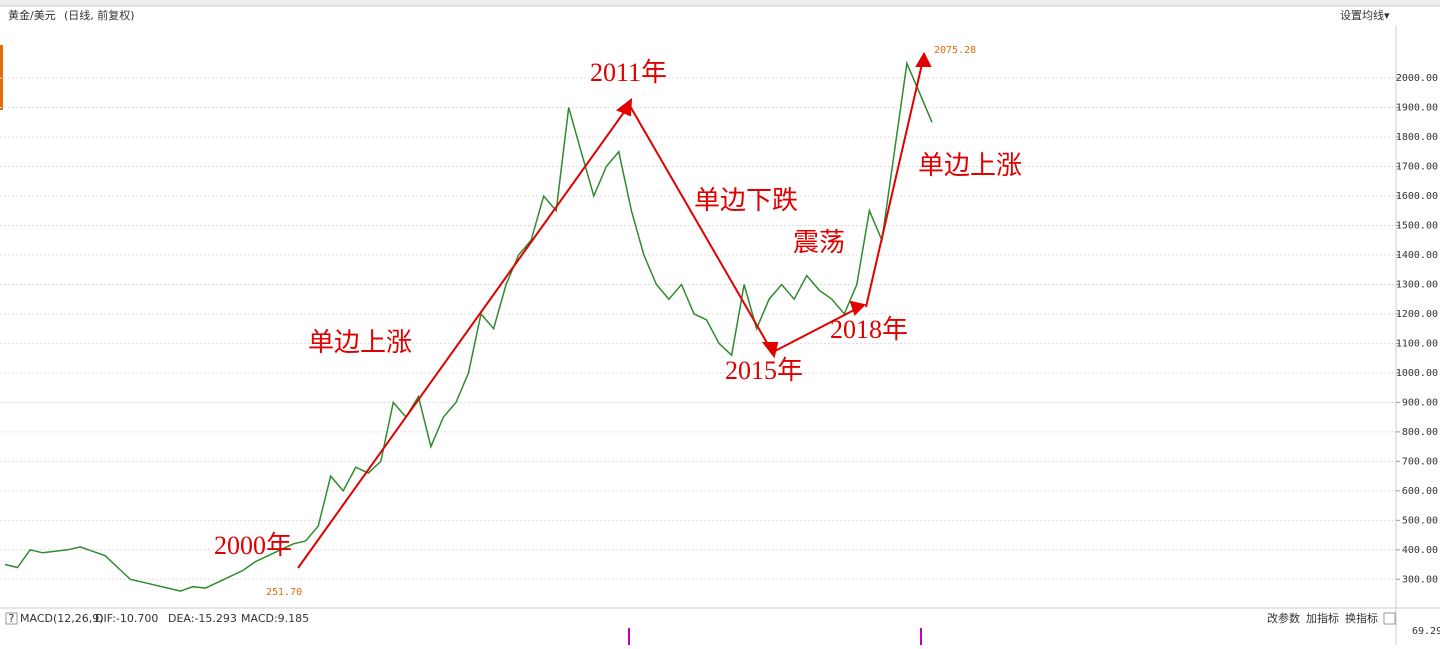 Image resolution: width=1440 pixels, height=649 pixels. Describe the element at coordinates (1420, 402) in the screenshot. I see `y-tick-label: 900.00` at that location.